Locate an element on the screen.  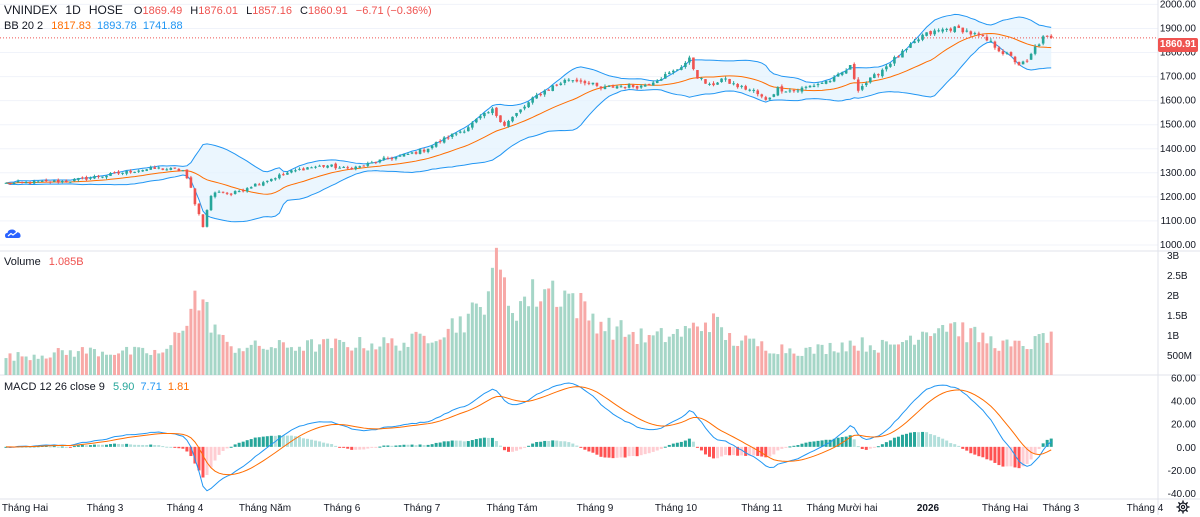
bb-legend: BB 20 2 1817.83 1893.78 1741.88 is located at coordinates (96, 26).